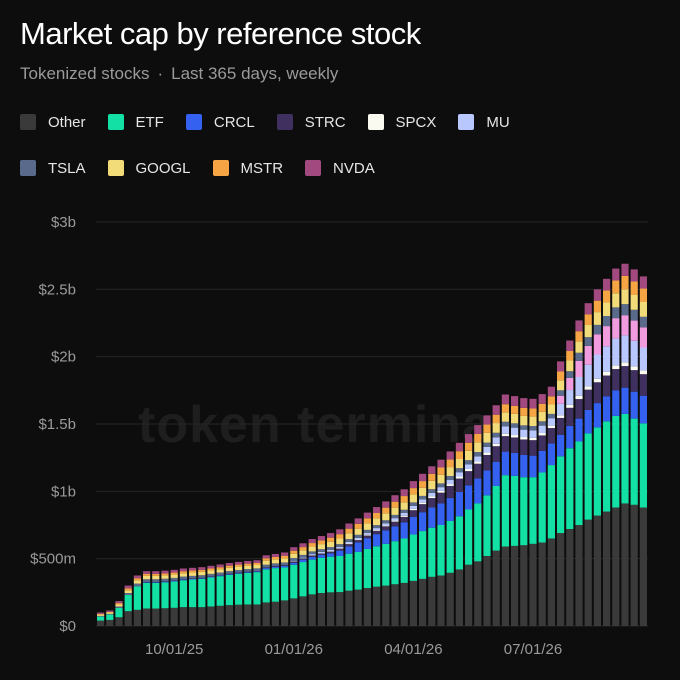 This screenshot has width=680, height=680. I want to click on legend-item-other: Other, so click(53, 122).